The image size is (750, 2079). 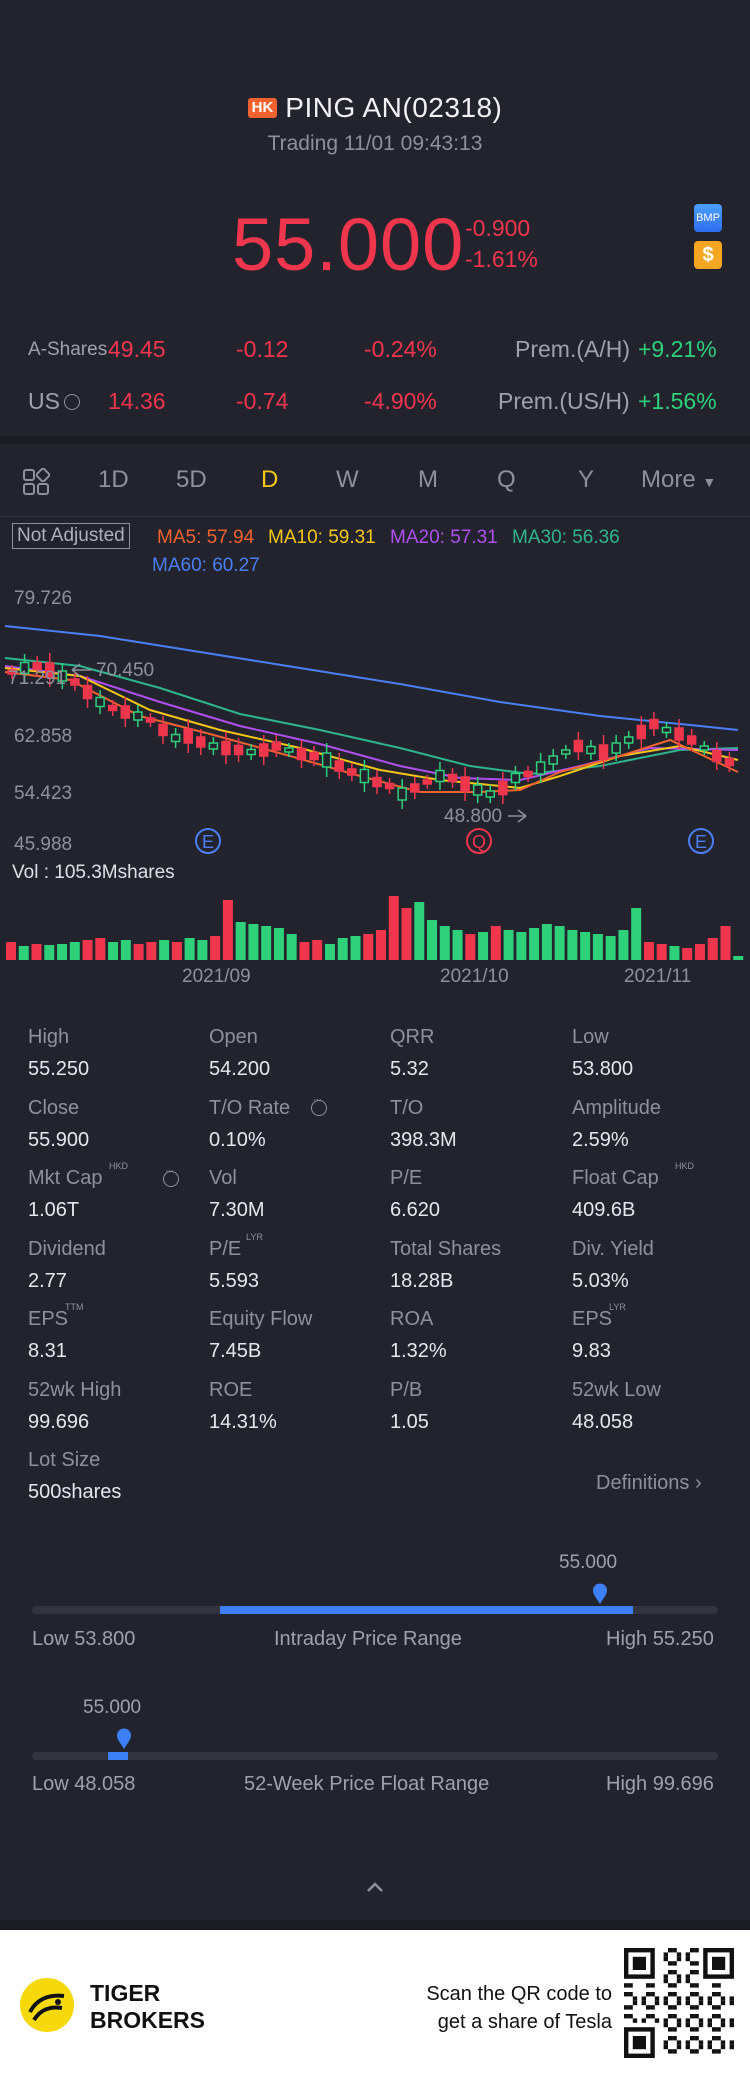 What do you see at coordinates (348, 244) in the screenshot?
I see `last-price: 55.000` at bounding box center [348, 244].